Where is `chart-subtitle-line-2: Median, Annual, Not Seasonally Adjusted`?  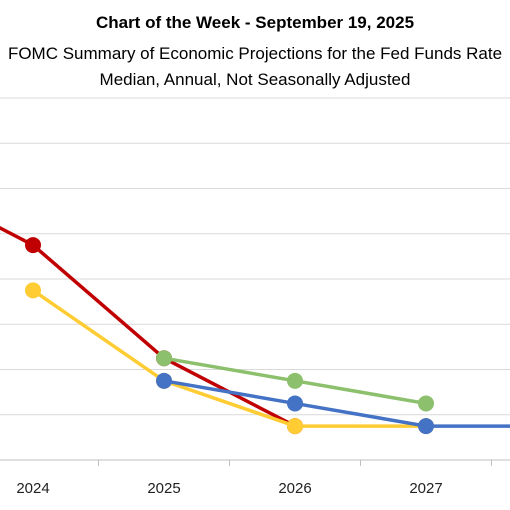 chart-subtitle-line-2: Median, Annual, Not Seasonally Adjusted is located at coordinates (255, 79).